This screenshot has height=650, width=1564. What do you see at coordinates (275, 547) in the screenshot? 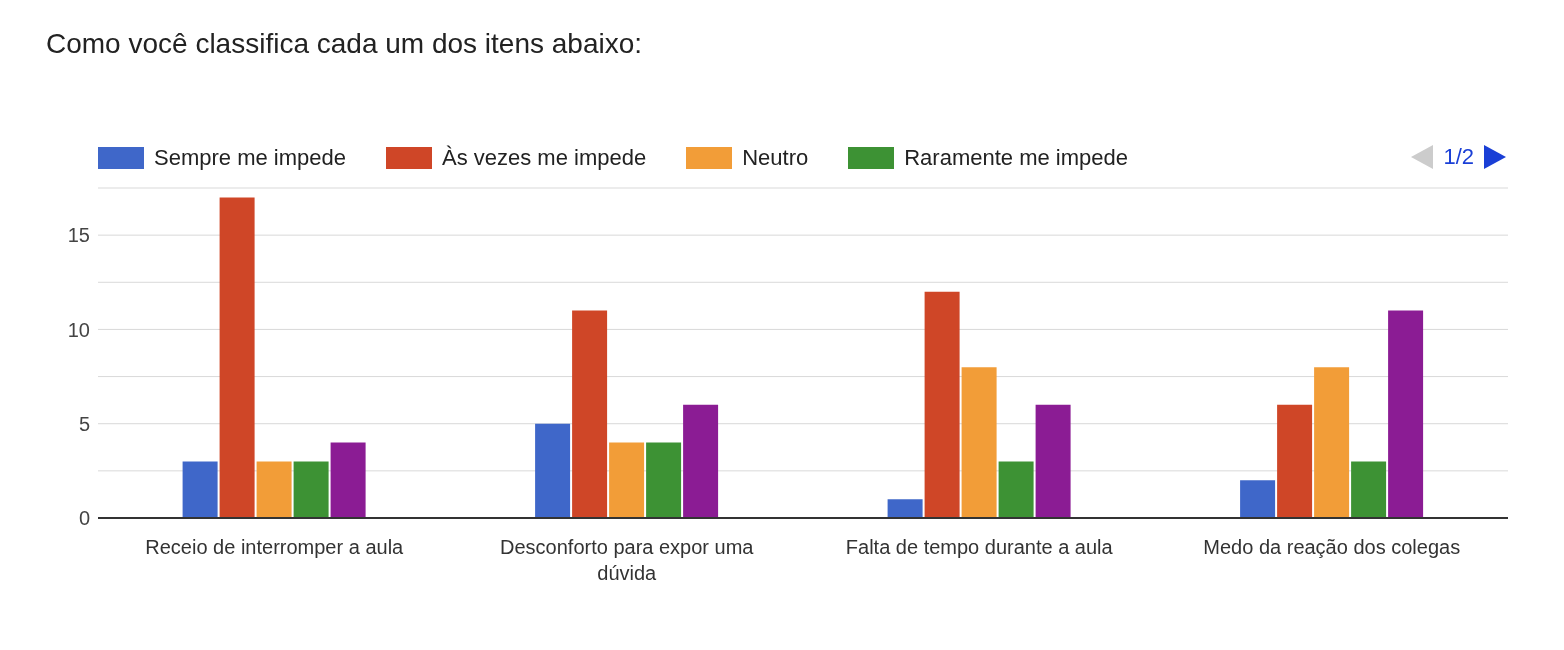
I see `x-tick-label: Receio de interromper a aula` at bounding box center [275, 547].